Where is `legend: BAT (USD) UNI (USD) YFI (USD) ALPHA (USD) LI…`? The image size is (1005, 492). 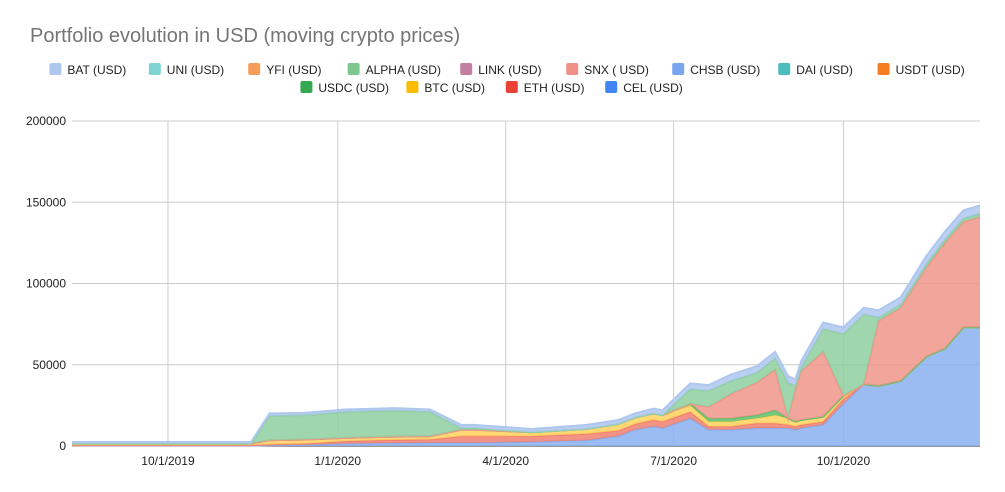 legend: BAT (USD) UNI (USD) YFI (USD) ALPHA (USD) LI… is located at coordinates (507, 79).